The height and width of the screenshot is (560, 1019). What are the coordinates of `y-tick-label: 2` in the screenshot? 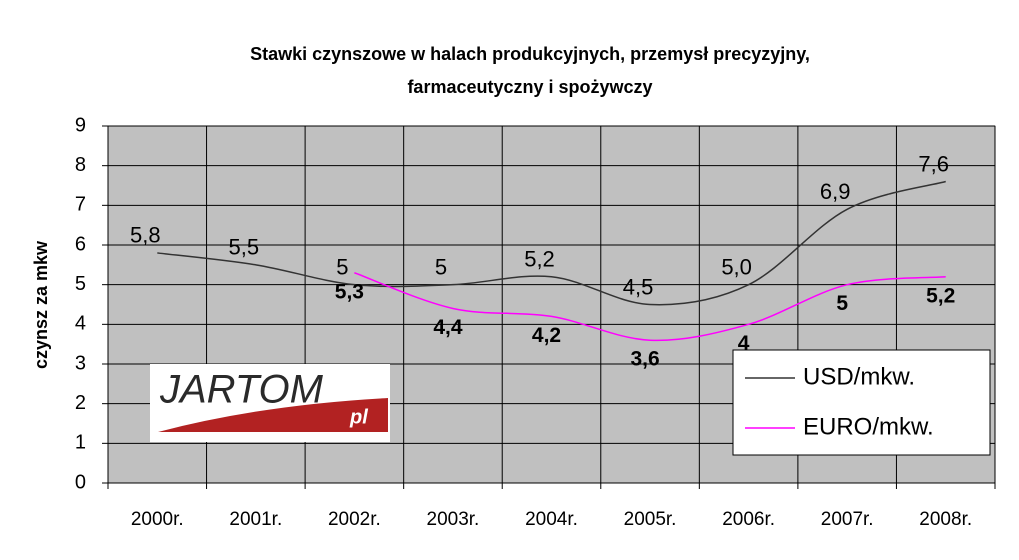 It's located at (80, 403).